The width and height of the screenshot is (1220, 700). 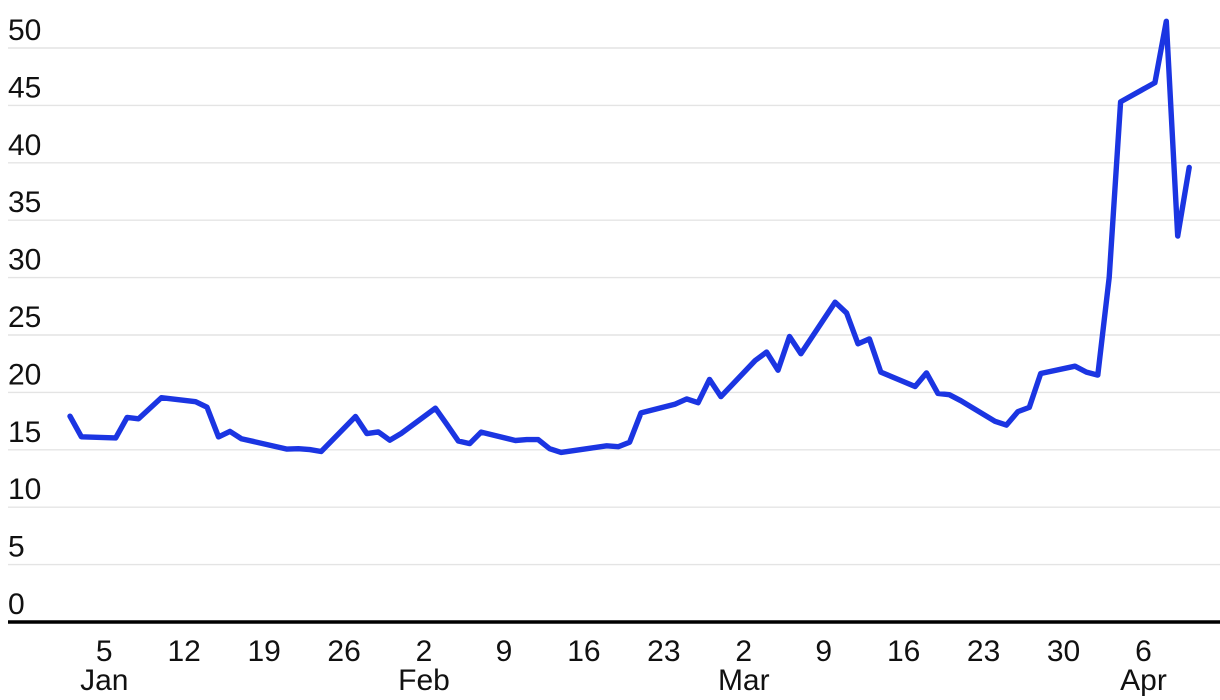 What do you see at coordinates (1143, 680) in the screenshot?
I see `x-month-label: Apr` at bounding box center [1143, 680].